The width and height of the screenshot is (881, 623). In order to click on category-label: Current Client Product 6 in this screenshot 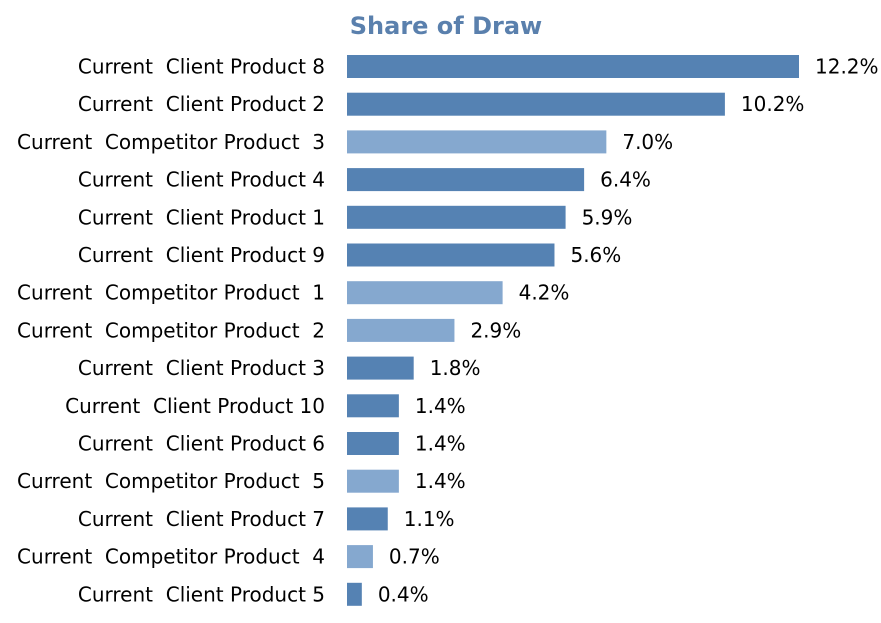, I will do `click(201, 444)`.